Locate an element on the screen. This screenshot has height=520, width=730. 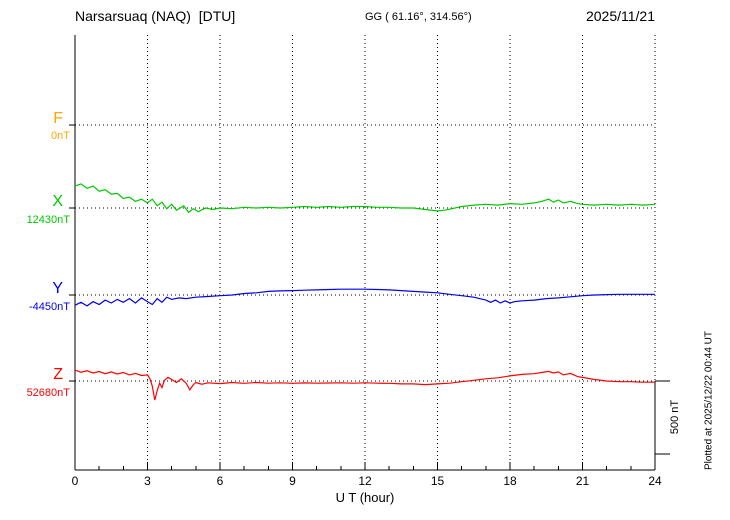
channel-baseline-z: 52680nT is located at coordinates (48, 393).